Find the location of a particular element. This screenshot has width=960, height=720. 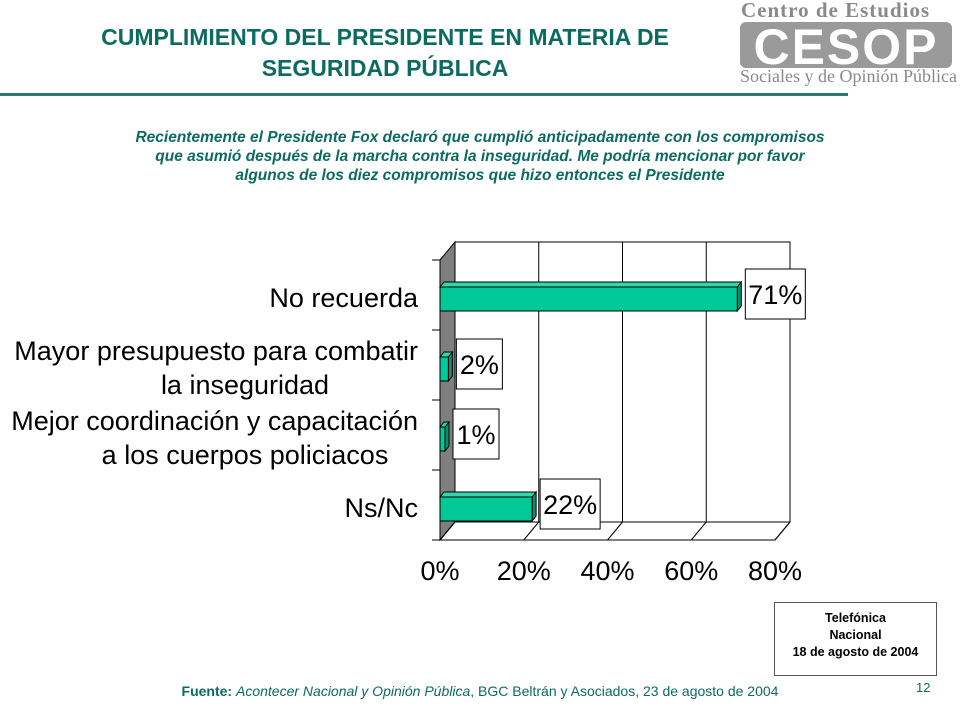

x-tick-label: 20% is located at coordinates (524, 571).